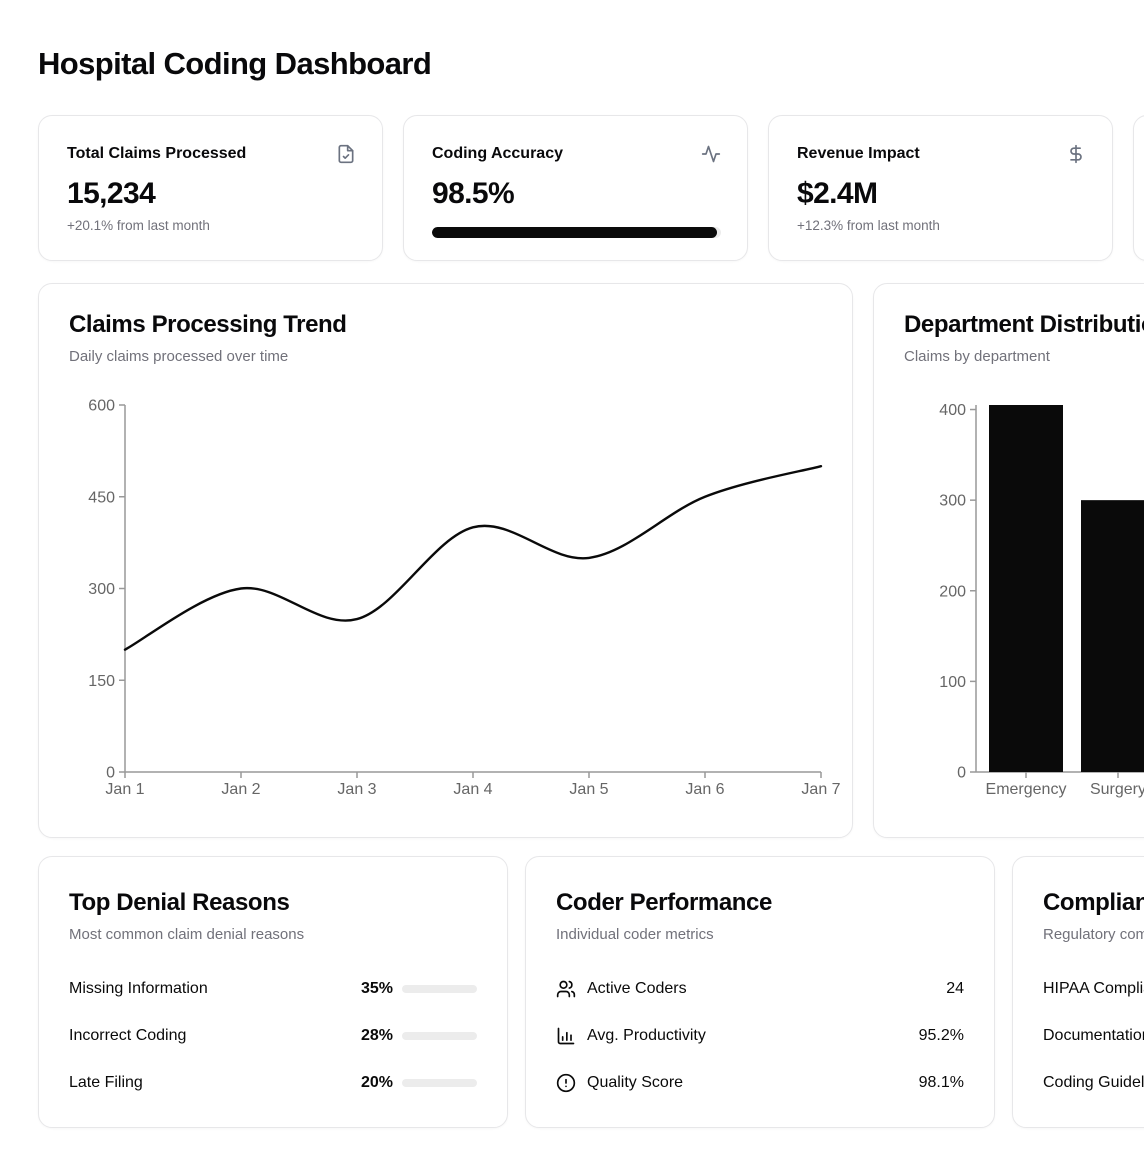  What do you see at coordinates (1026, 789) in the screenshot?
I see `svg-text: Emergency` at bounding box center [1026, 789].